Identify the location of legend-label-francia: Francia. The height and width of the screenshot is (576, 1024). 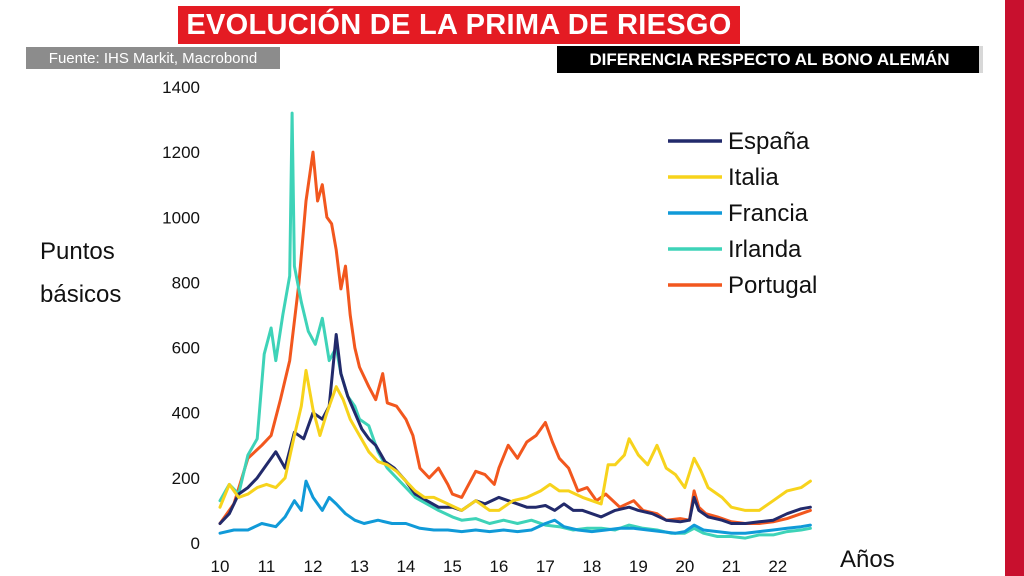
(768, 213).